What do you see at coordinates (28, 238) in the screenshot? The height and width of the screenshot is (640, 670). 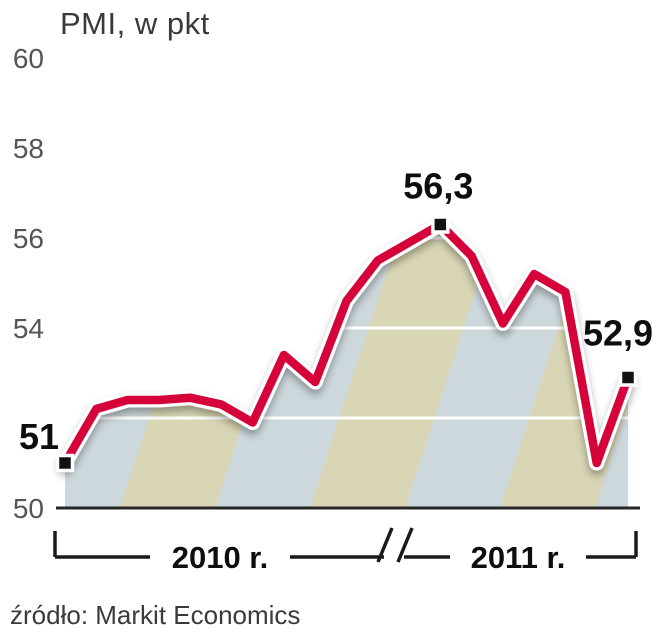 I see `y-tick-label: 56` at bounding box center [28, 238].